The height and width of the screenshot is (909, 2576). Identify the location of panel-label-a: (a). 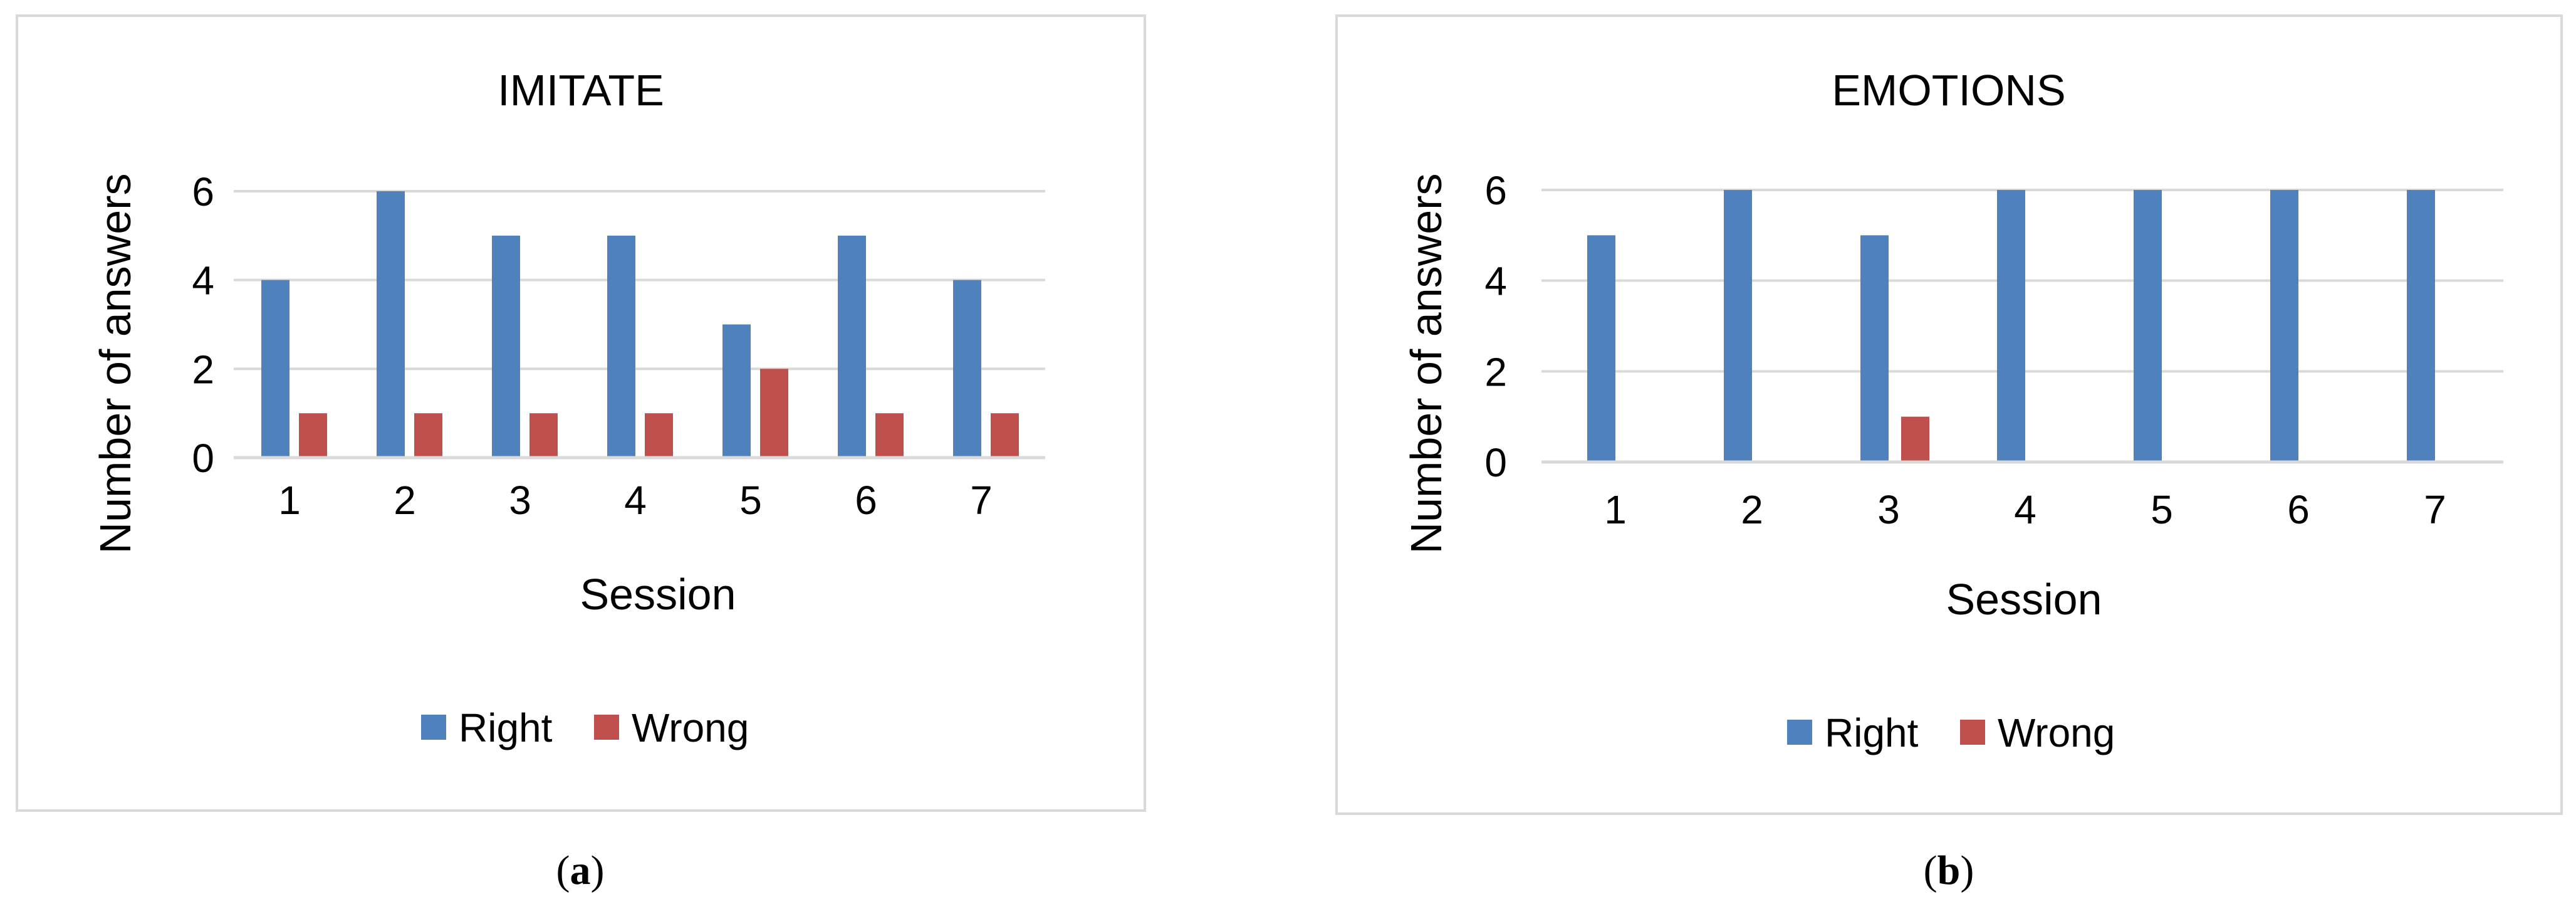
(580, 871).